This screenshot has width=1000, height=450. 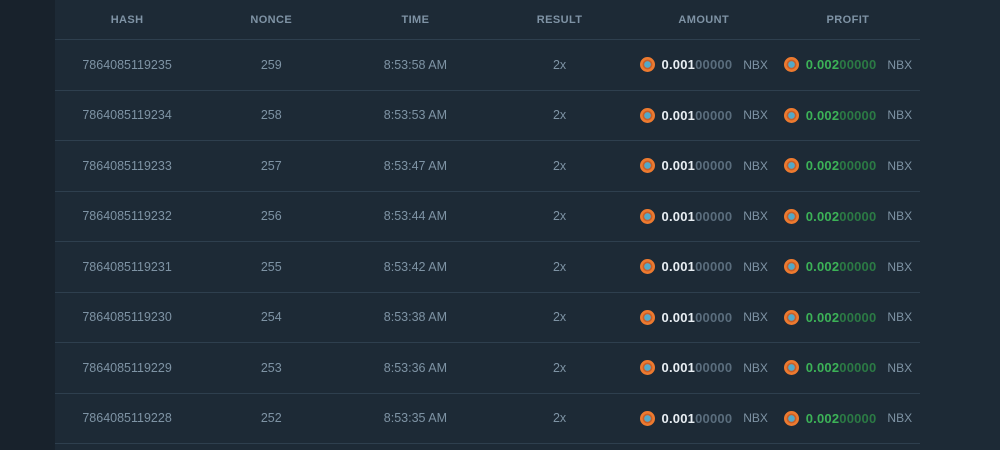 I want to click on column-header-nonce: NONCE, so click(x=271, y=19).